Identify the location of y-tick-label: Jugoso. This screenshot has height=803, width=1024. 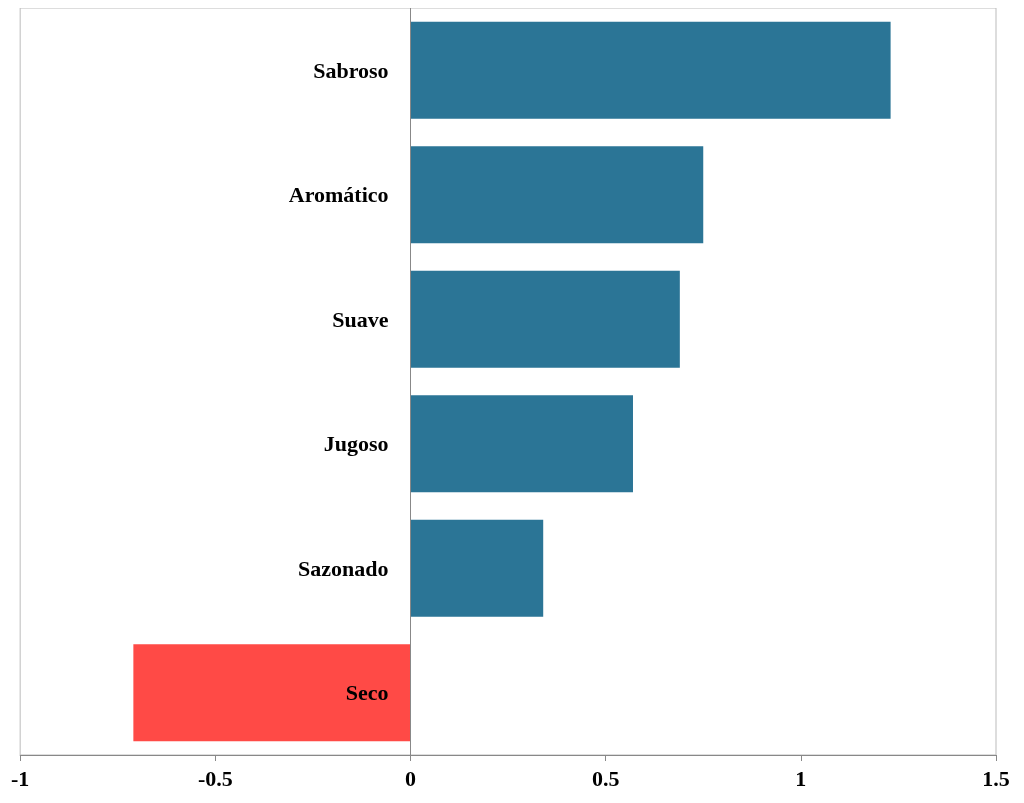
(356, 444).